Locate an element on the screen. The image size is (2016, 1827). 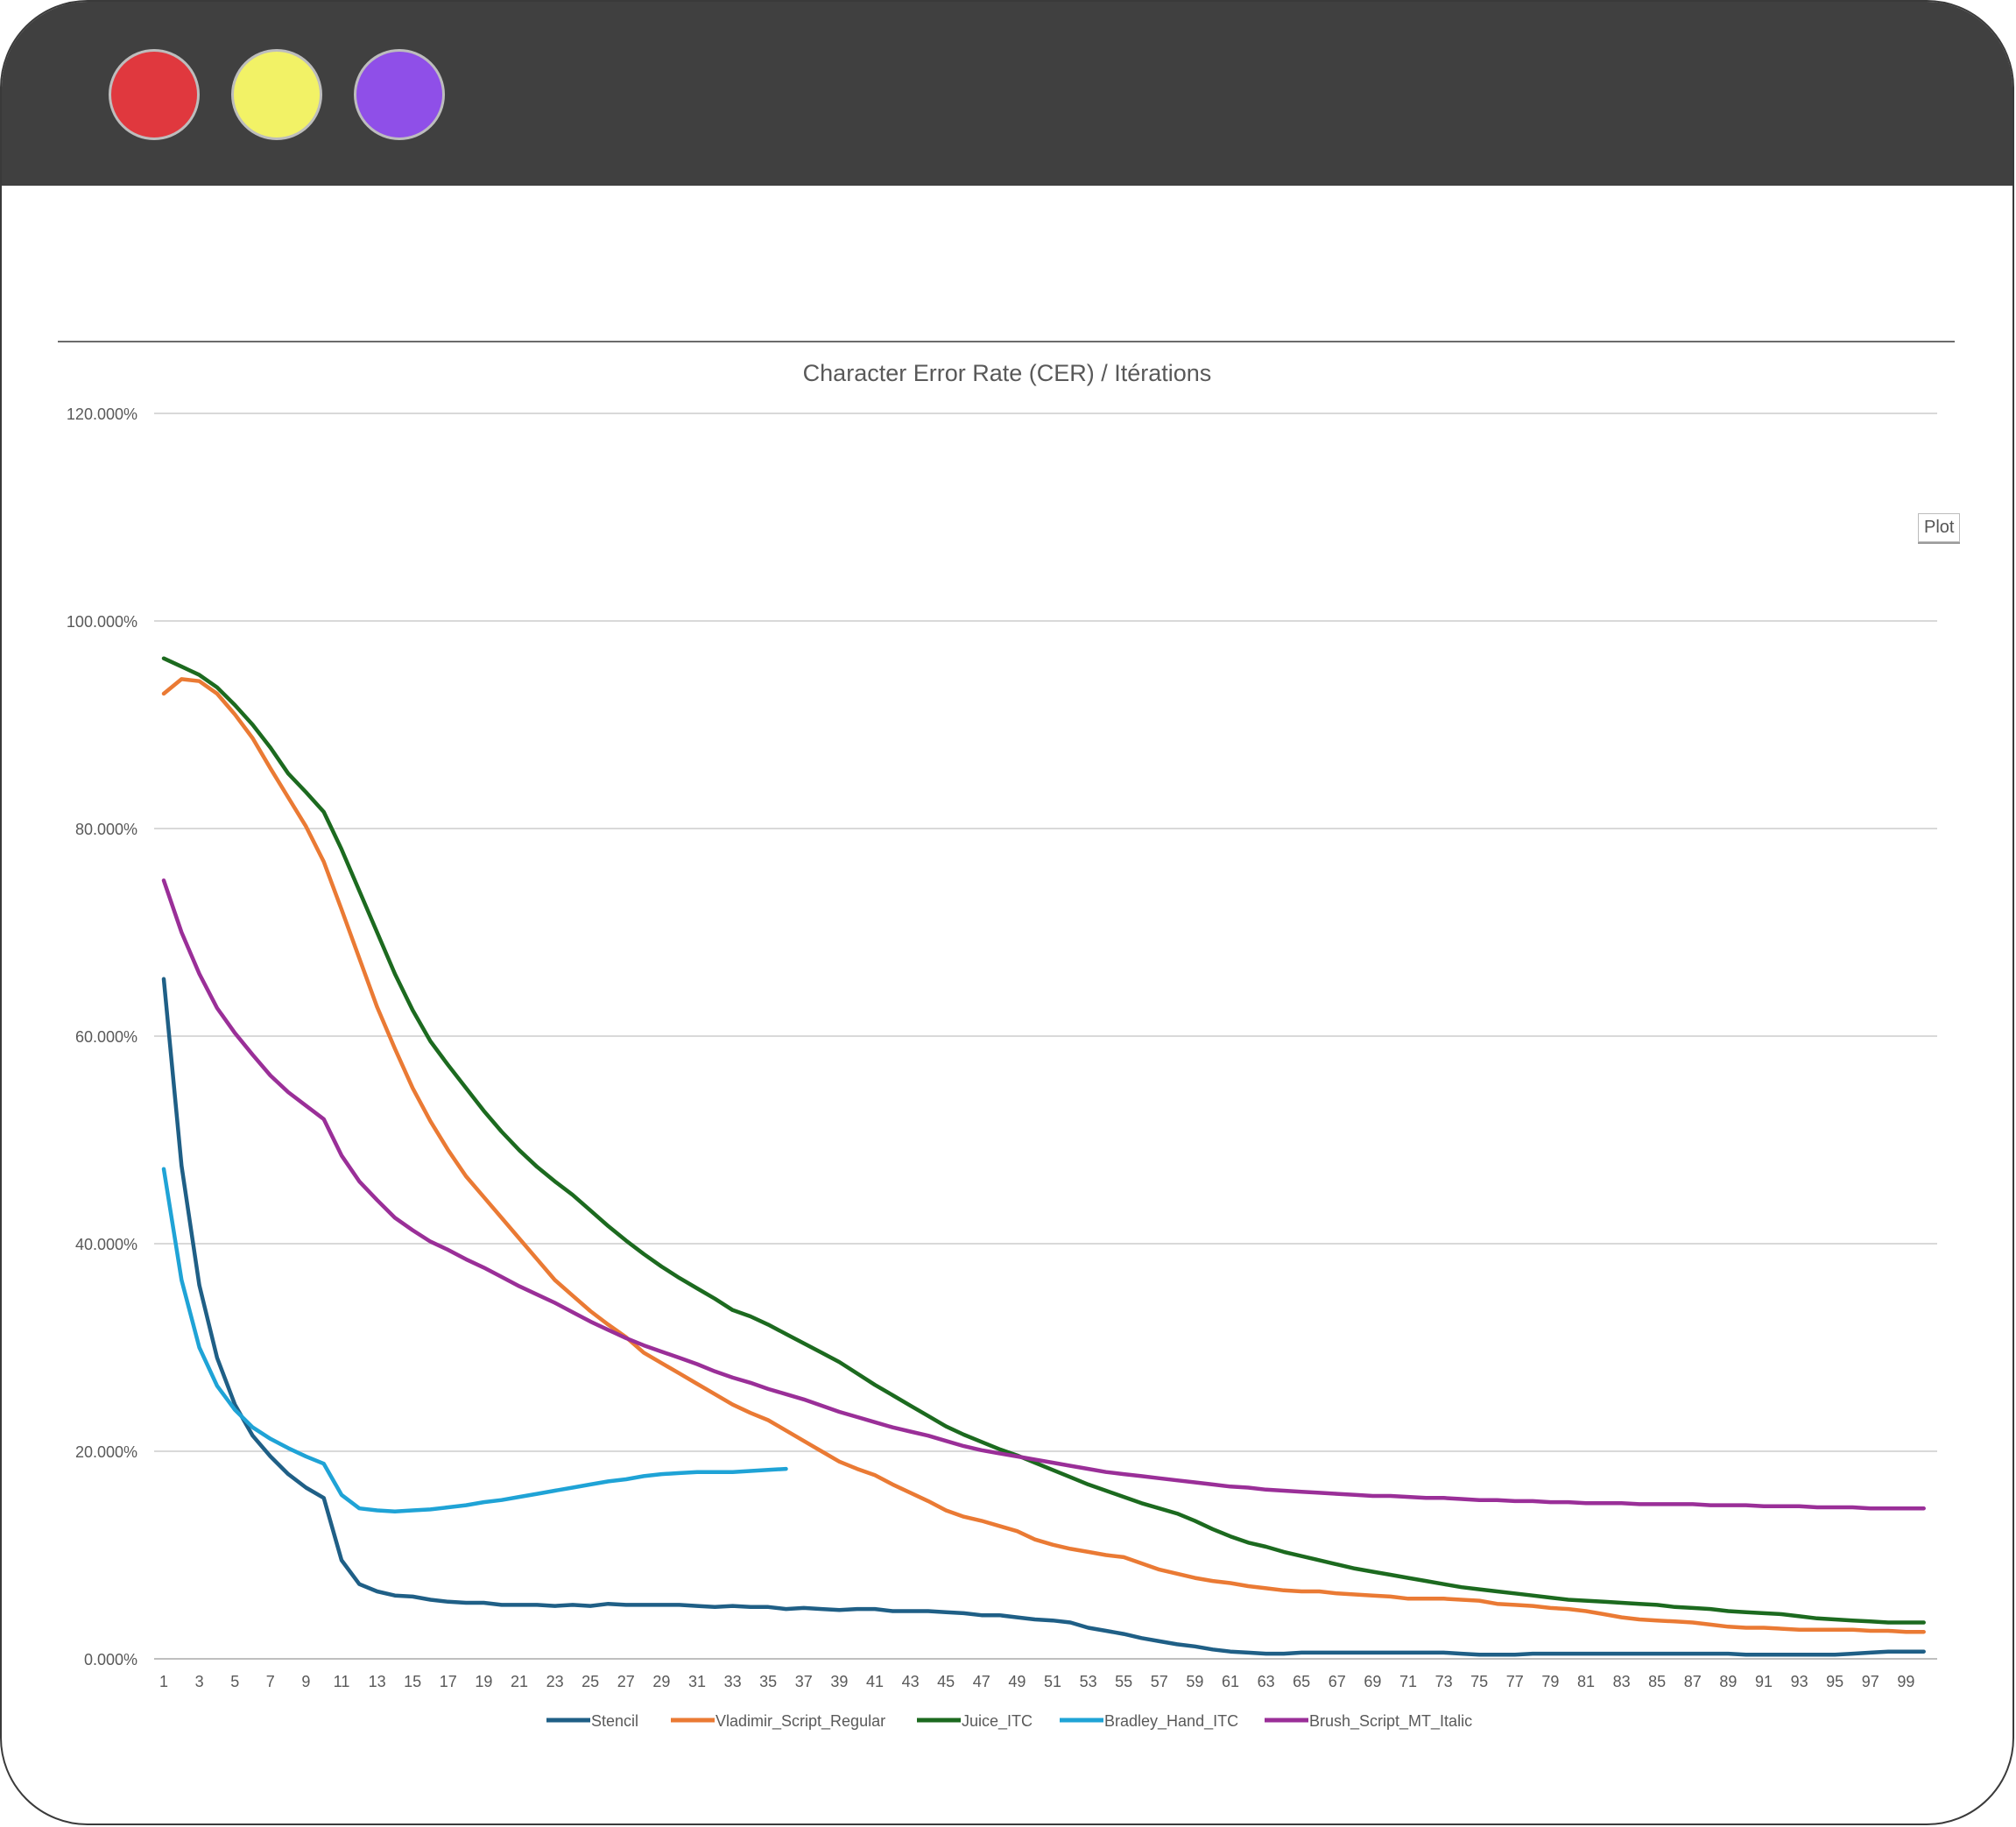
x-tick-label: 7 is located at coordinates (270, 1682).